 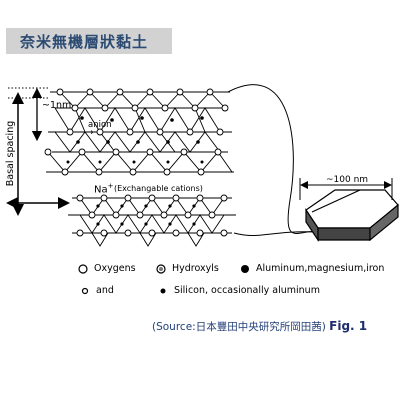 I want to click on anion-arrow-glyph: →, so click(x=90, y=133).